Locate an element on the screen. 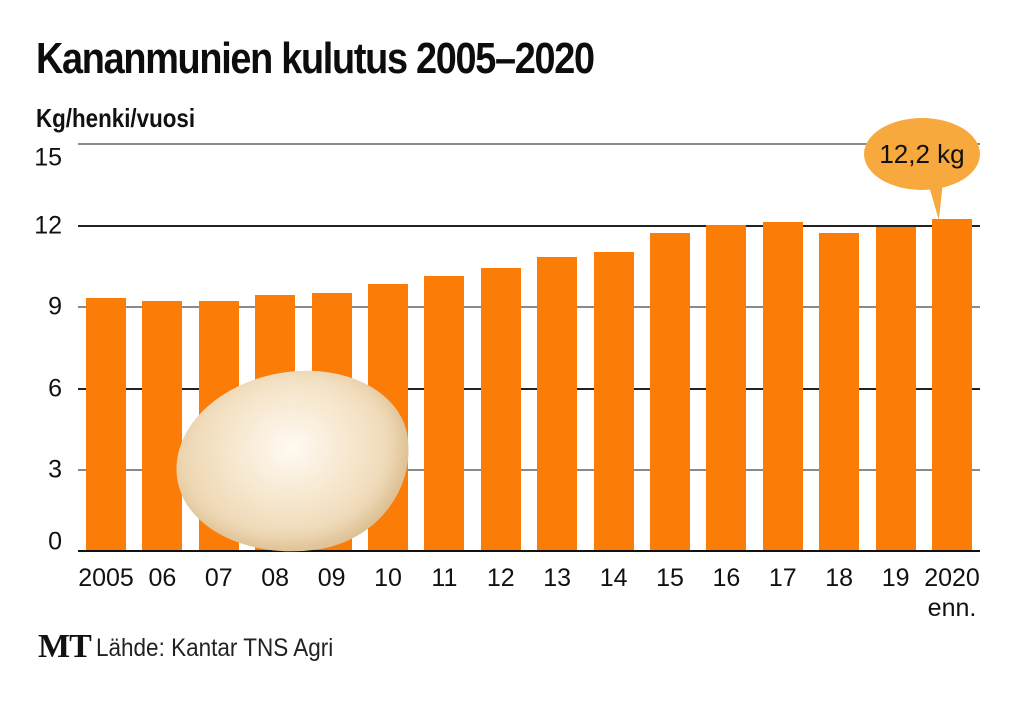  x-label-2020-sub: enn. is located at coordinates (952, 608).